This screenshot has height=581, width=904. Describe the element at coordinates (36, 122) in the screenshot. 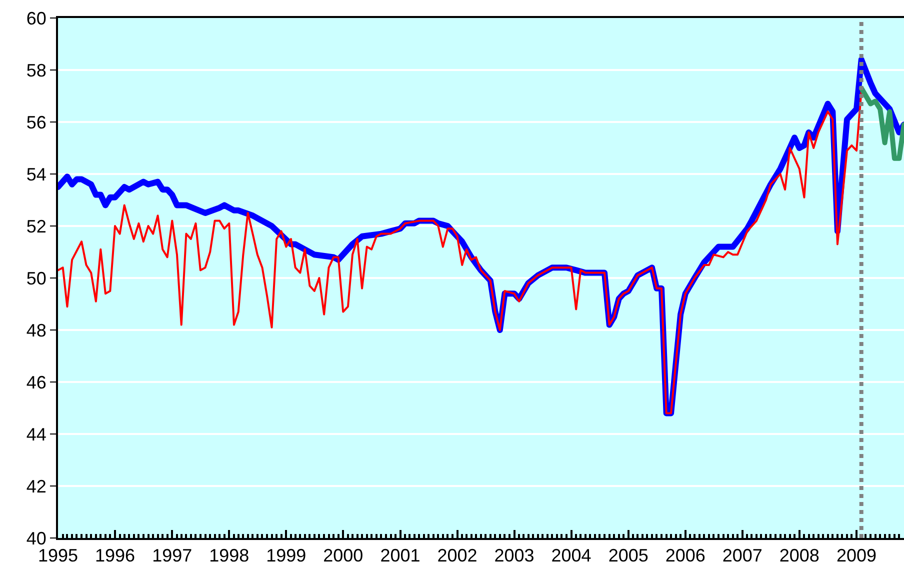

I see `y-tick-label: 56` at that location.